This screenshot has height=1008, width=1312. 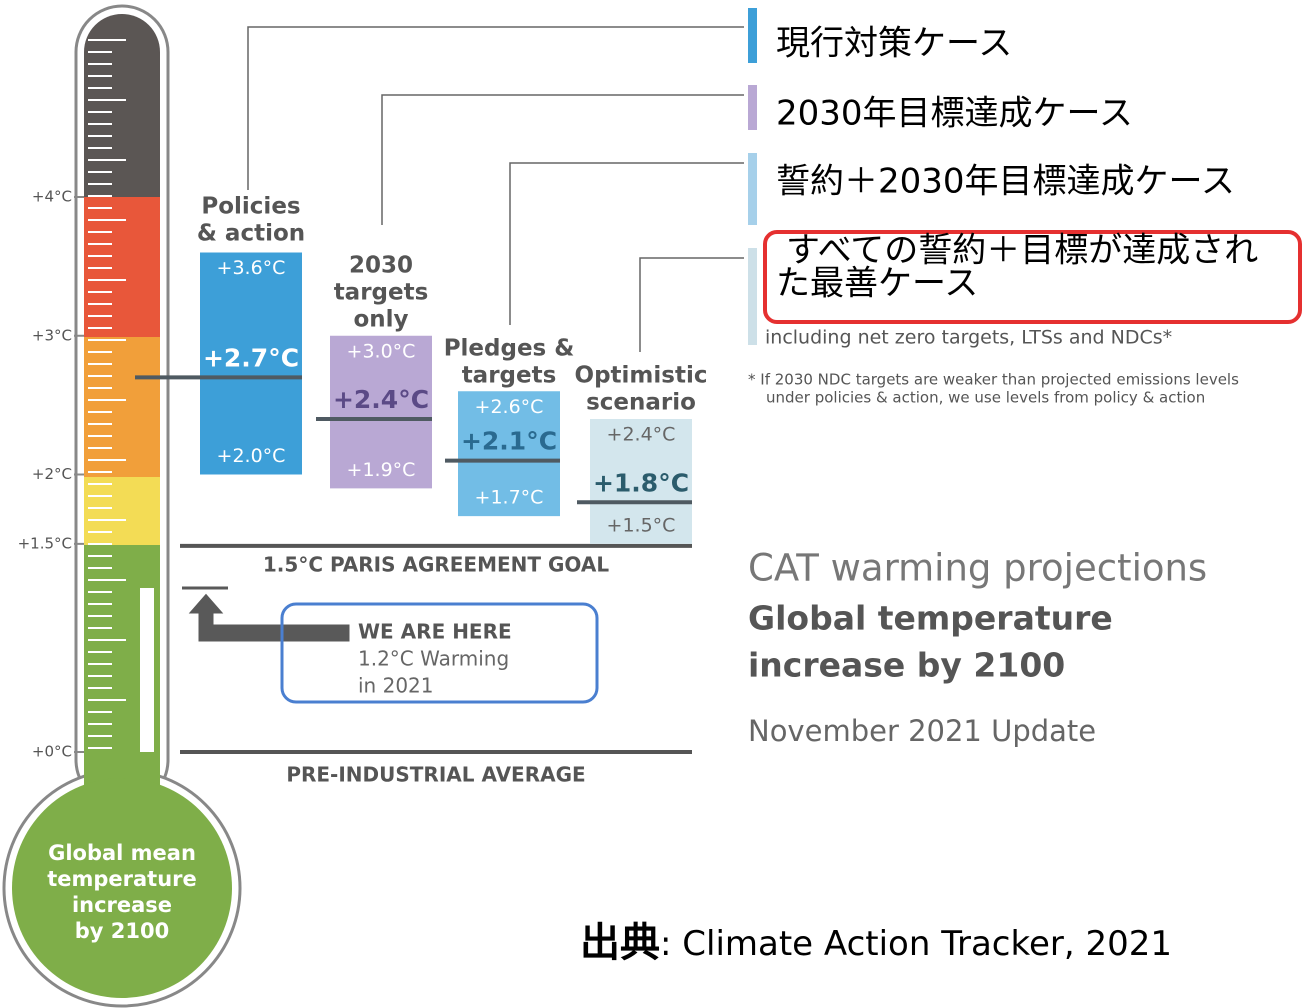 I want to click on high-label: +2.6°C, so click(x=509, y=407).